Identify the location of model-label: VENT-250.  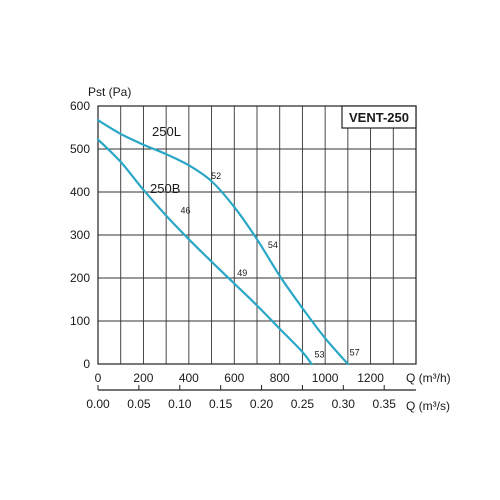
(379, 117).